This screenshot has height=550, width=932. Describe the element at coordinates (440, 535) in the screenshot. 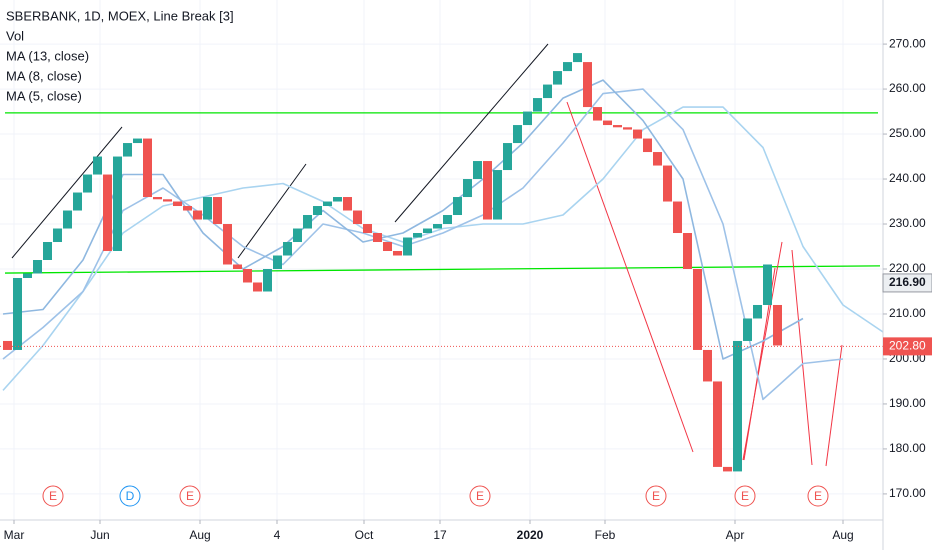

I see `x-tick-label: 17` at that location.